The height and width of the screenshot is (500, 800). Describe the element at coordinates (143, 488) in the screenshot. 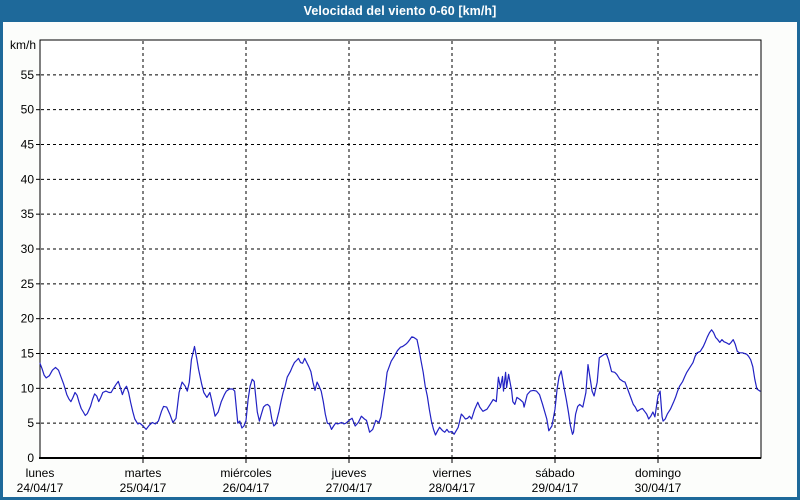

I see `x-axis-day-date-1: 25/04/17` at that location.